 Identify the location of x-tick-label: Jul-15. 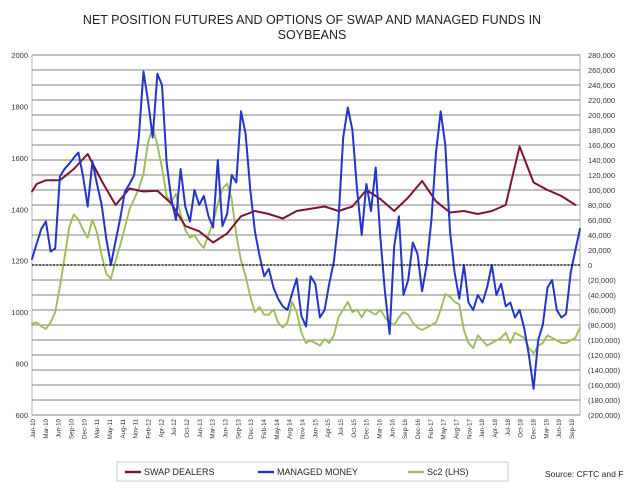
(341, 426).